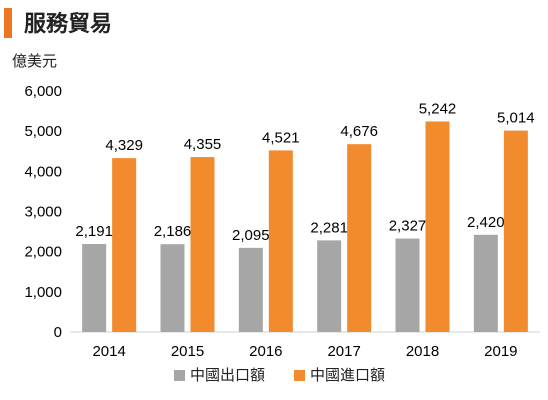  What do you see at coordinates (359, 238) in the screenshot?
I see `bar-import-2017` at bounding box center [359, 238].